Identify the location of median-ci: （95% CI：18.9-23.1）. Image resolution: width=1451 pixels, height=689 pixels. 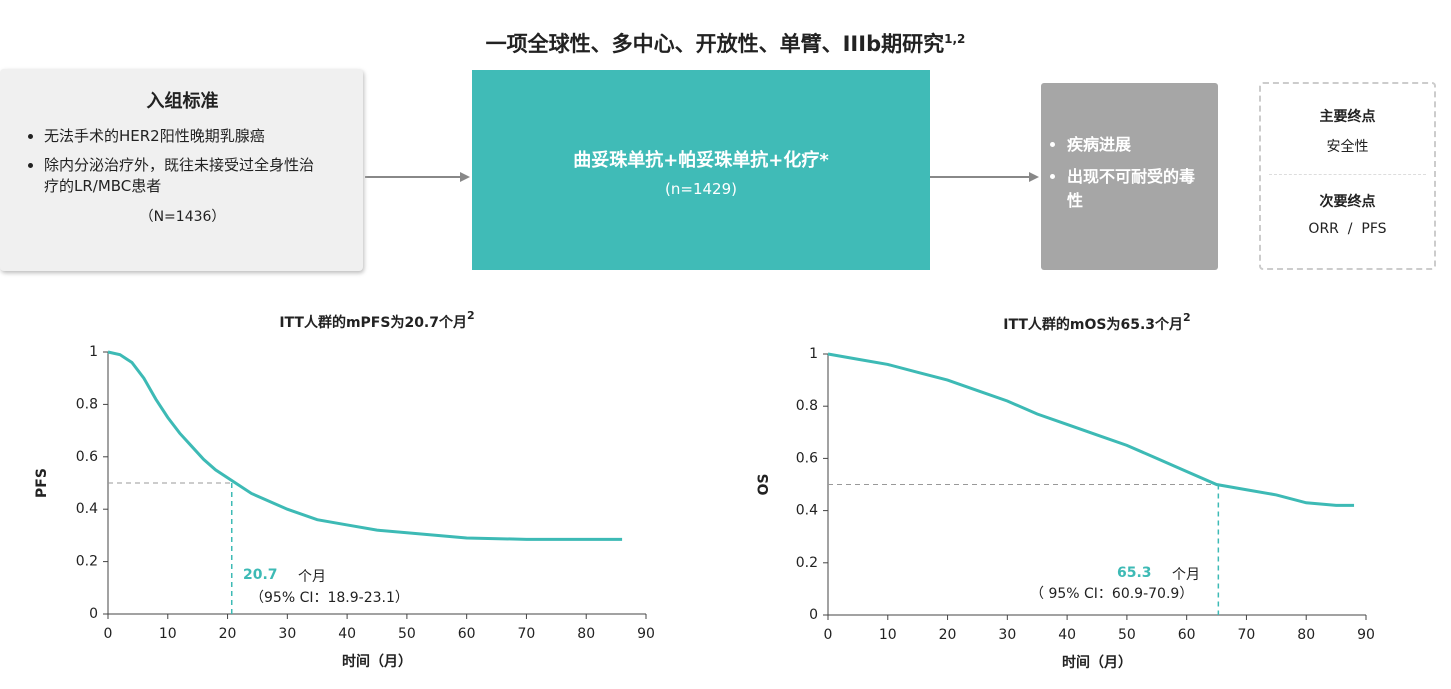
(329, 598).